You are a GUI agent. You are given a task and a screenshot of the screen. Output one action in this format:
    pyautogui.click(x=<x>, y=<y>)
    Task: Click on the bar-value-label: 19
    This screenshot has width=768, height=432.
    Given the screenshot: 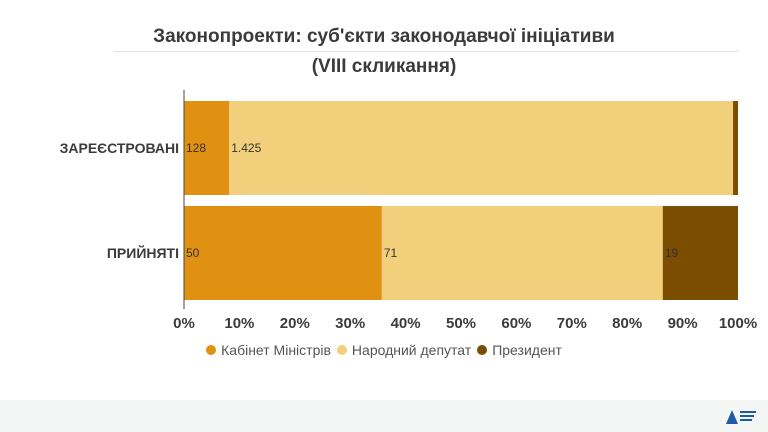 What is the action you would take?
    pyautogui.click(x=672, y=253)
    